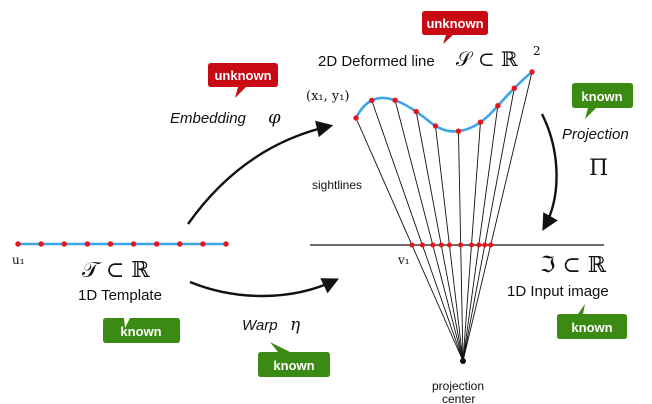 The image size is (652, 404). What do you see at coordinates (122, 244) in the screenshot?
I see `template-points` at bounding box center [122, 244].